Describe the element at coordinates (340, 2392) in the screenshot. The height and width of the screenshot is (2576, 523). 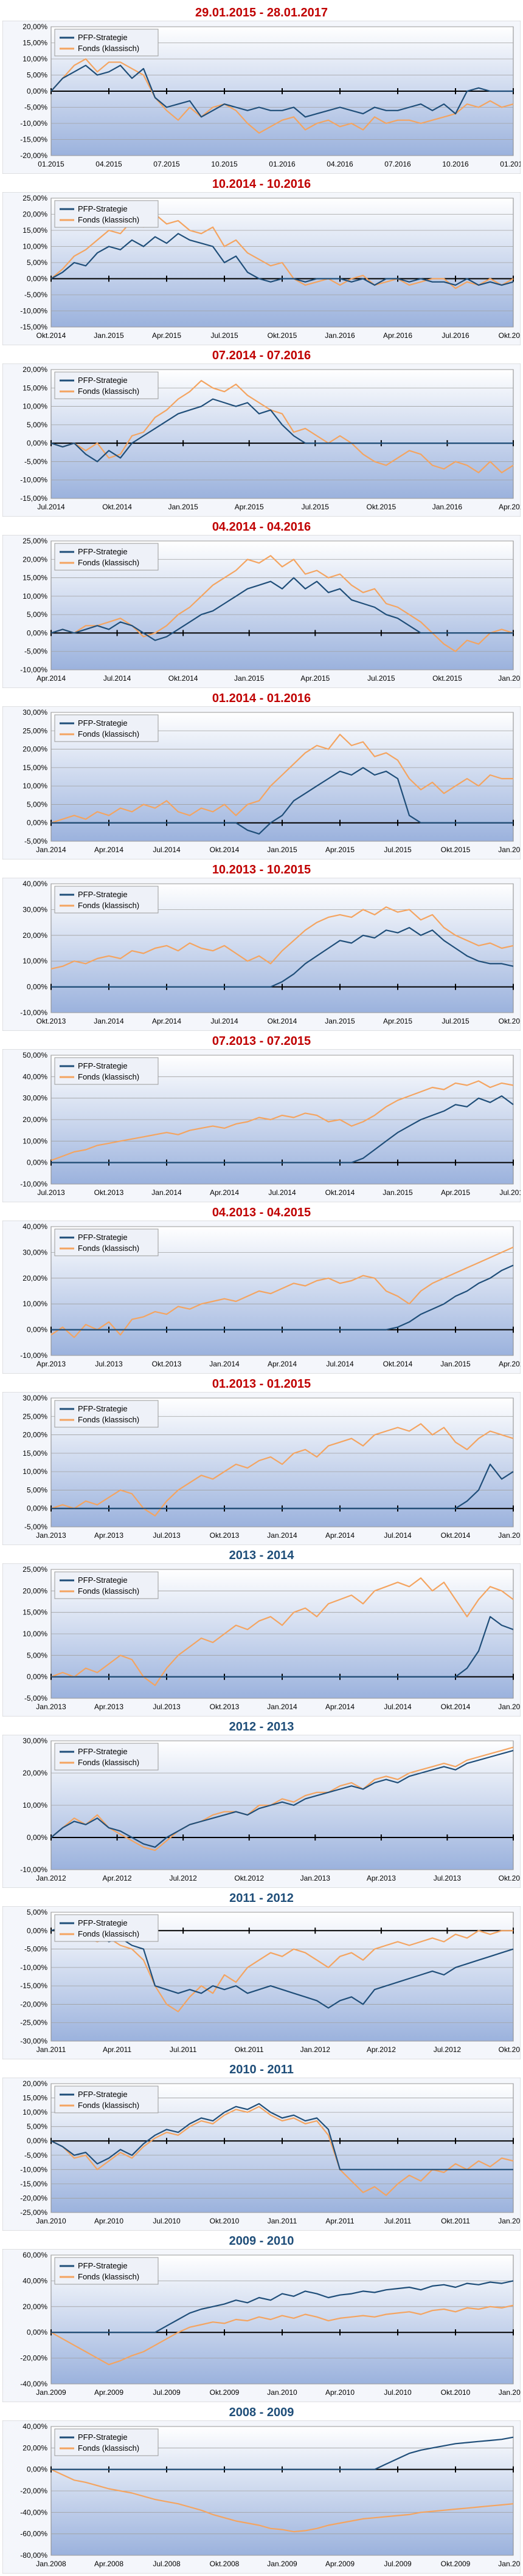
I see `x-tick-label: Apr.2010` at that location.